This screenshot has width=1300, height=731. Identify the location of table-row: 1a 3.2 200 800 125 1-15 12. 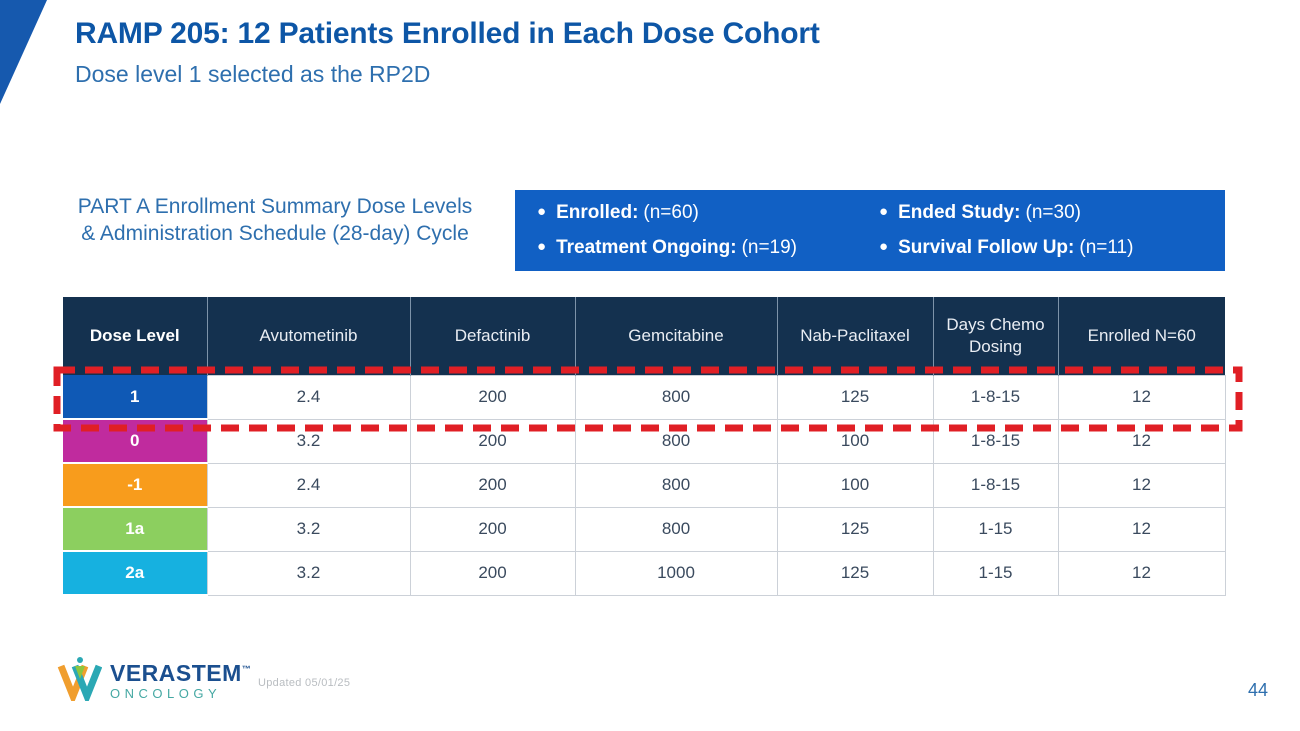
(644, 529).